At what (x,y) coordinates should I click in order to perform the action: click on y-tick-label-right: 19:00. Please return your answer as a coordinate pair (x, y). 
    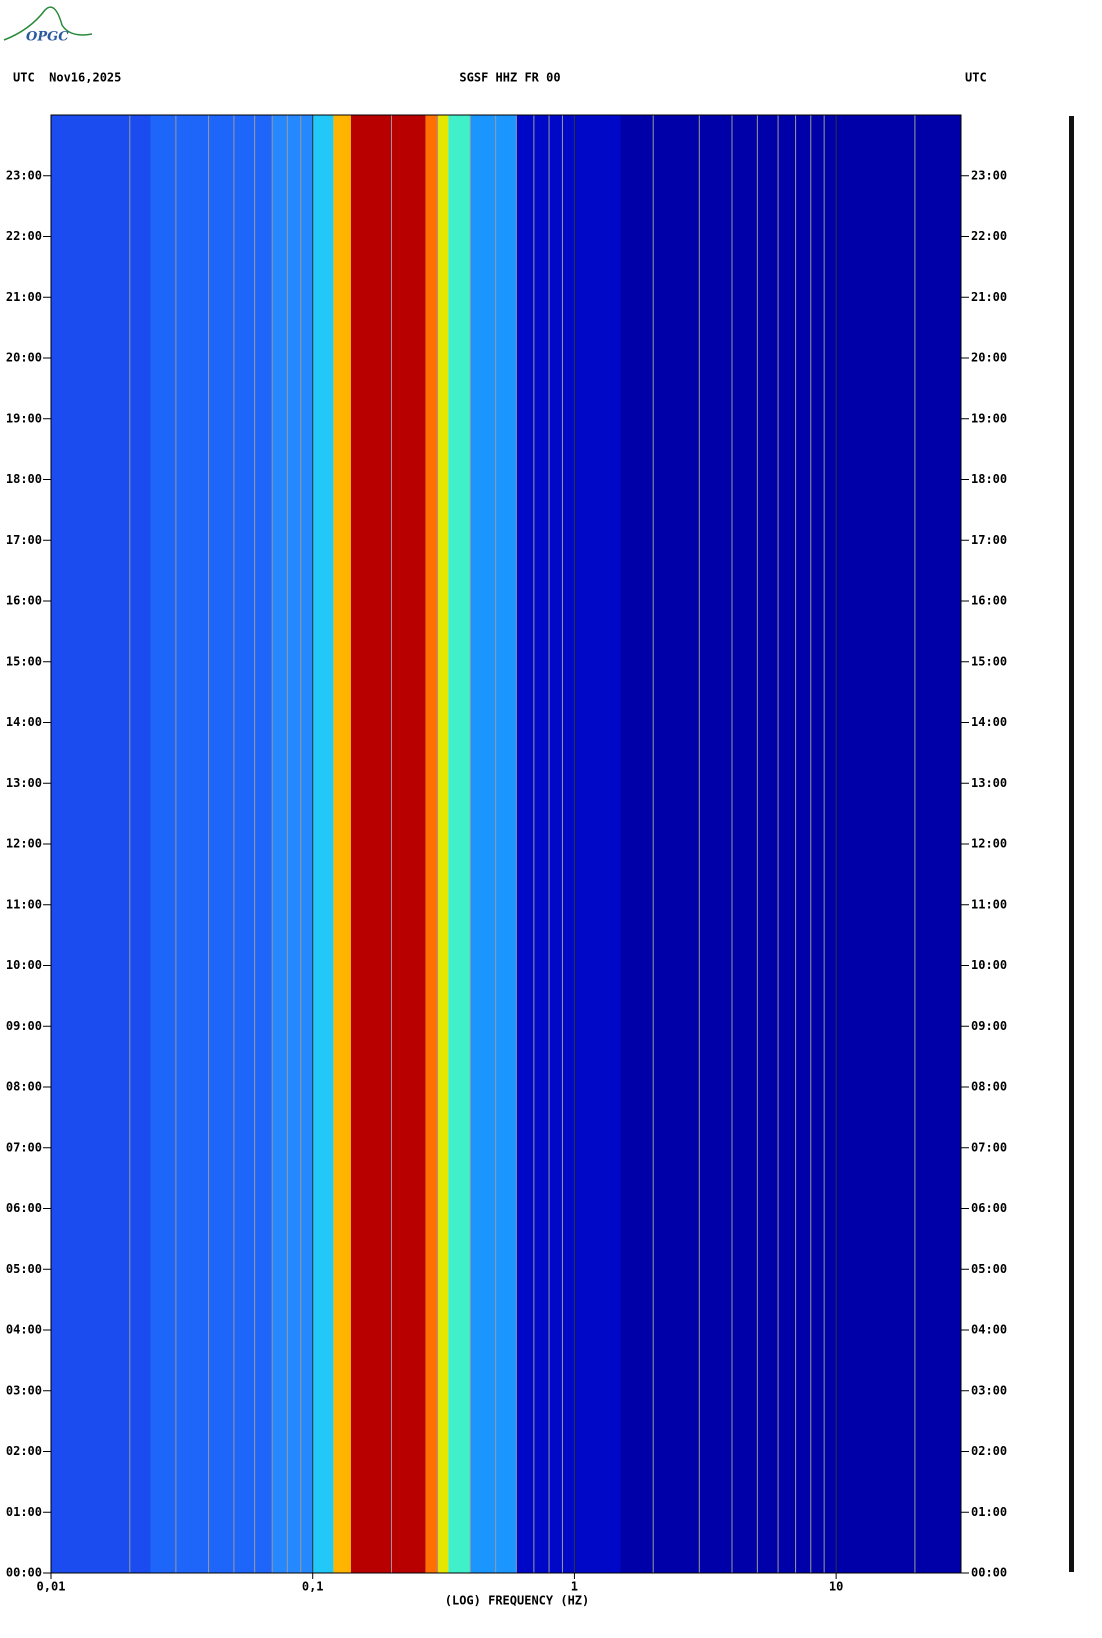
    Looking at the image, I should click on (989, 418).